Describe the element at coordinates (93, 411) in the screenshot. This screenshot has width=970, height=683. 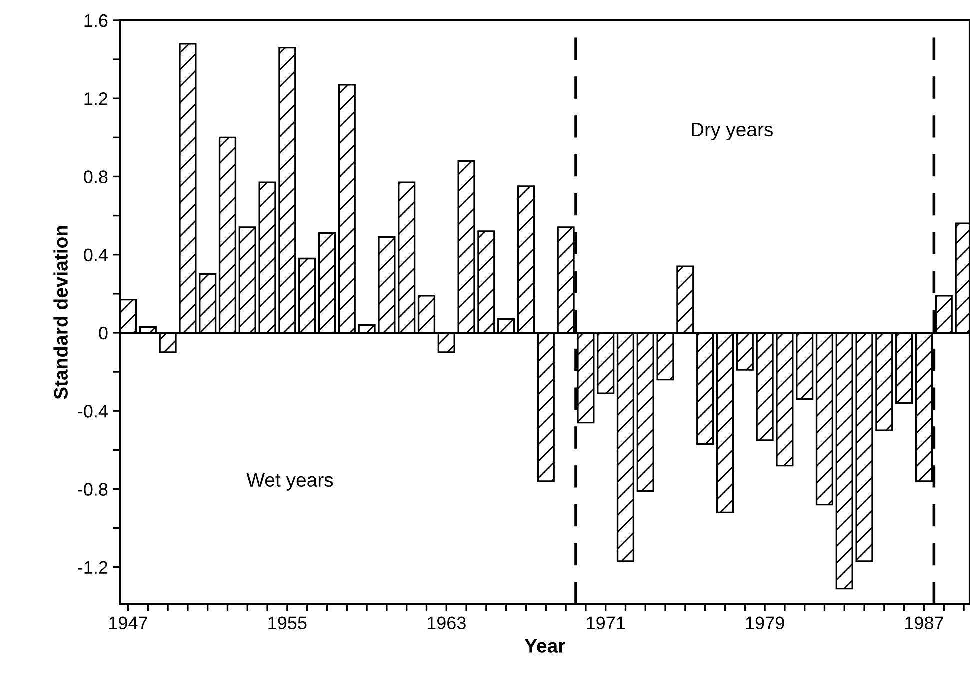
I see `y-tick-label: -0.4` at that location.